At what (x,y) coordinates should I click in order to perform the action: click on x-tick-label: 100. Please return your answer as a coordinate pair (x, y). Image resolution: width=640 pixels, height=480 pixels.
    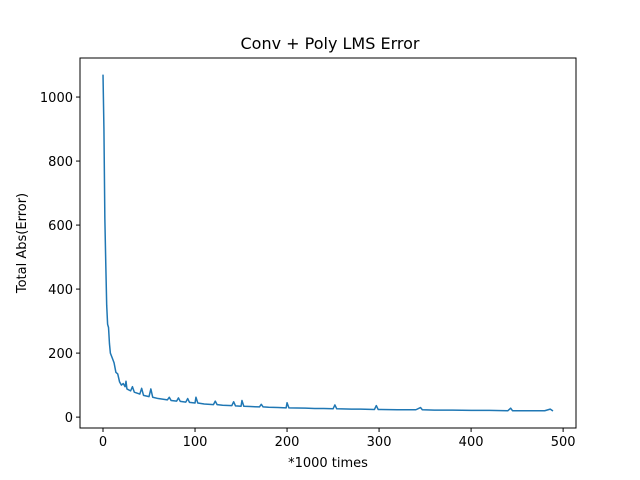
    Looking at the image, I should click on (195, 442).